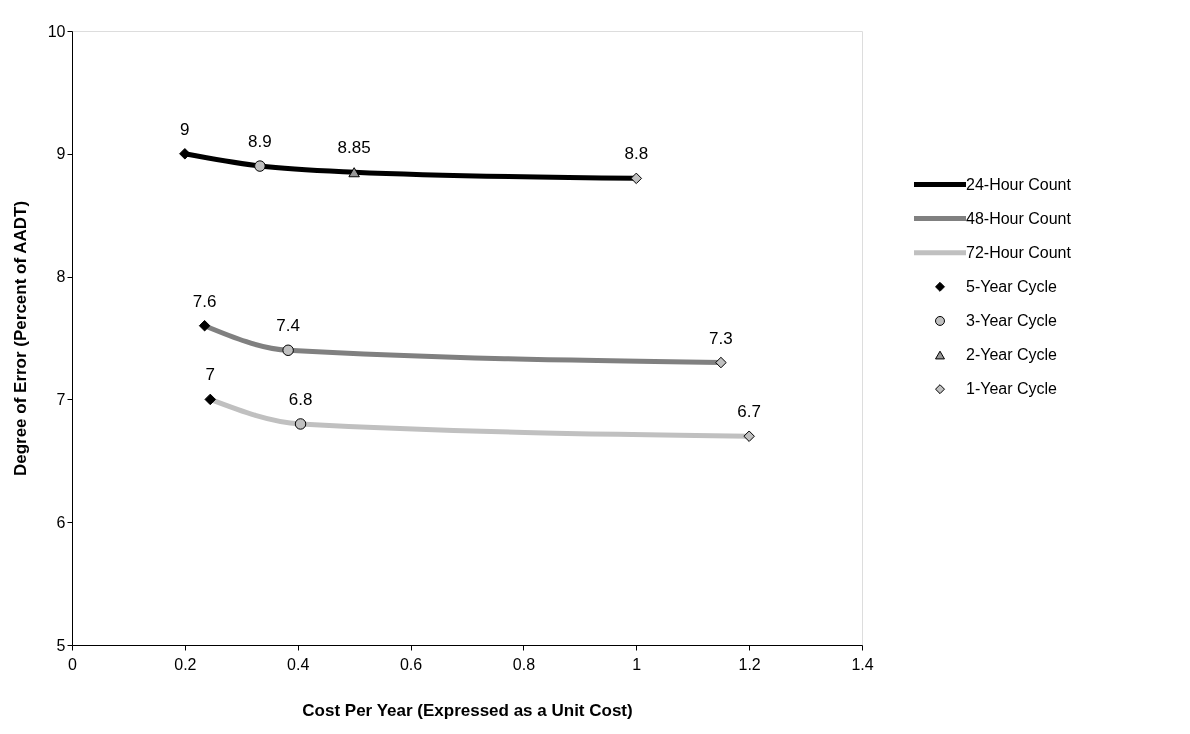  What do you see at coordinates (1019, 184) in the screenshot?
I see `legend-label: 24-Hour Count` at bounding box center [1019, 184].